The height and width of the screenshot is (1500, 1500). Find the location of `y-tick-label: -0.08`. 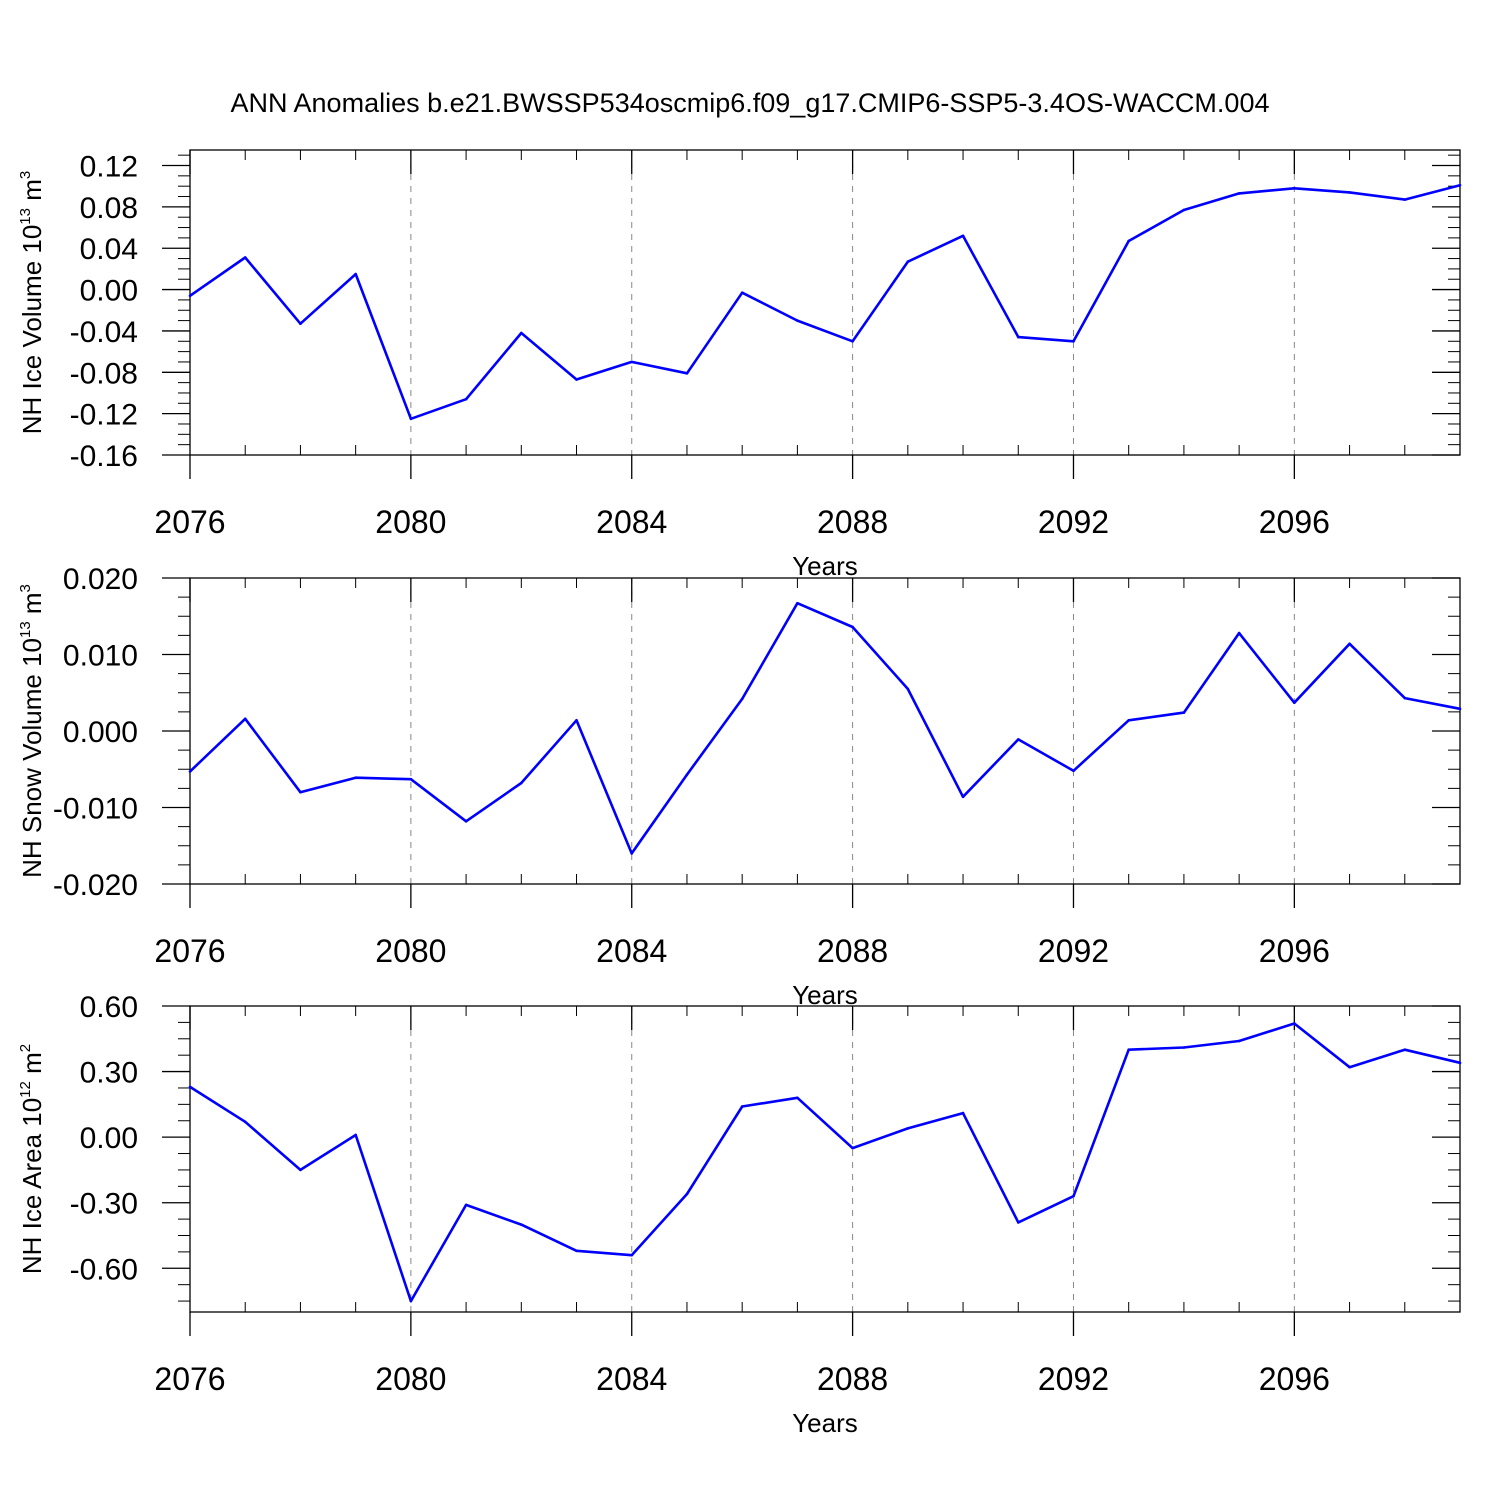

y-tick-label: -0.08 is located at coordinates (104, 373).